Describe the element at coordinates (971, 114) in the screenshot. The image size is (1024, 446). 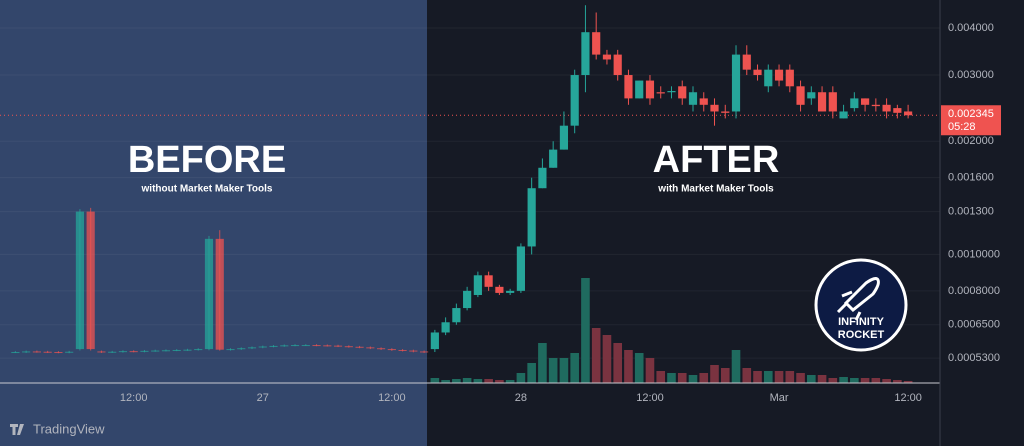
I see `last-price-label: 0.002345` at that location.